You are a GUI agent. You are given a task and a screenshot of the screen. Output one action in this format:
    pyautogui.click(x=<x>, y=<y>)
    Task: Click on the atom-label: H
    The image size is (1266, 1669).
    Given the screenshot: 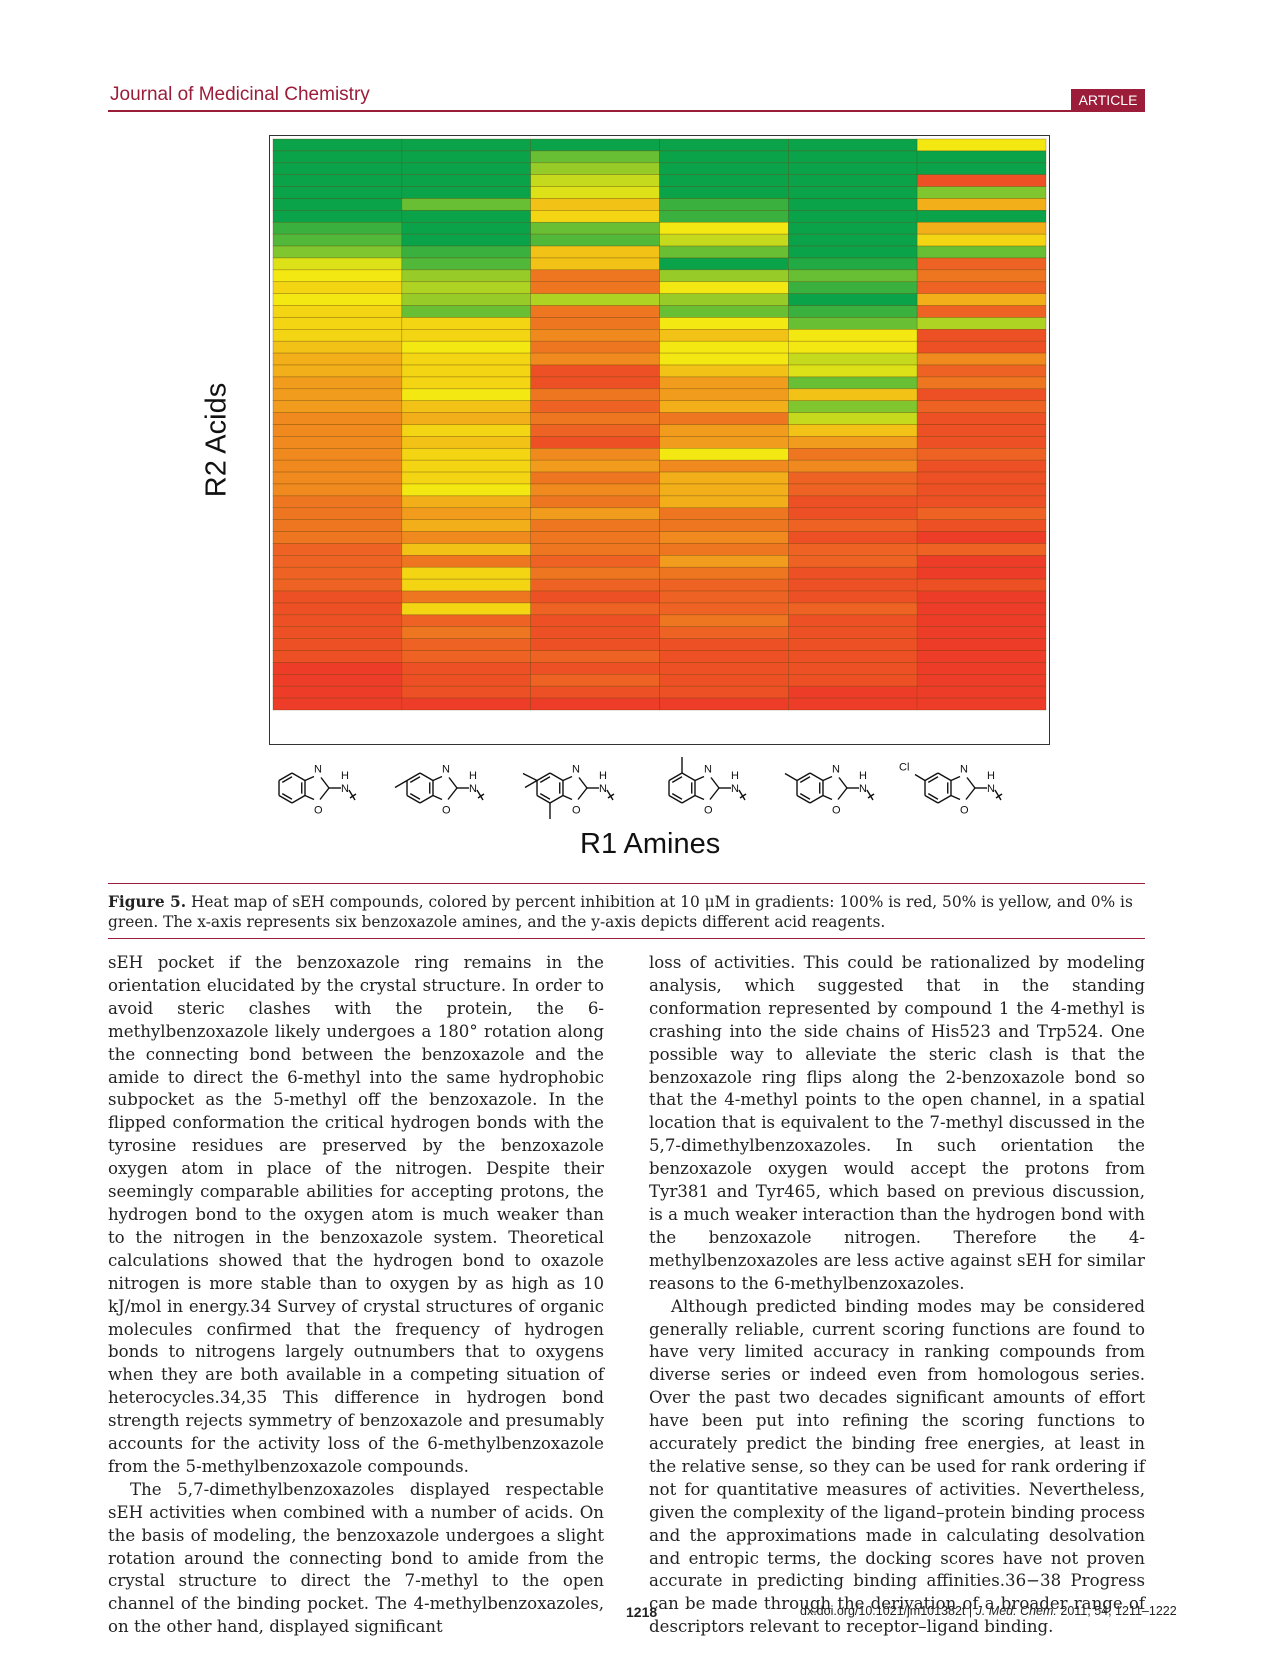 What is the action you would take?
    pyautogui.click(x=603, y=776)
    